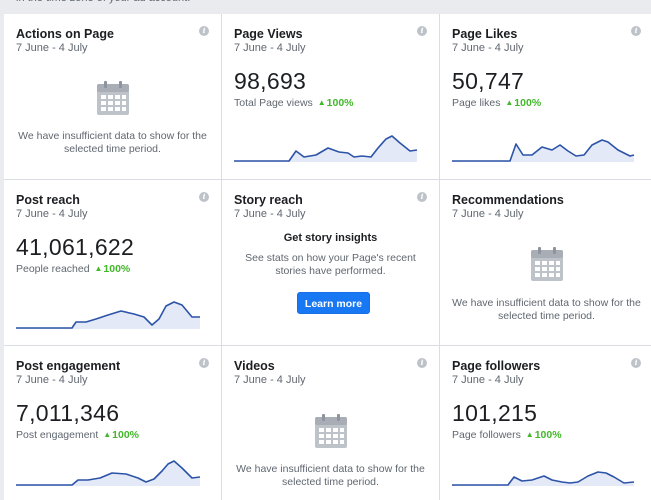 The height and width of the screenshot is (500, 651). I want to click on metric-value: 7,011,346, so click(68, 413).